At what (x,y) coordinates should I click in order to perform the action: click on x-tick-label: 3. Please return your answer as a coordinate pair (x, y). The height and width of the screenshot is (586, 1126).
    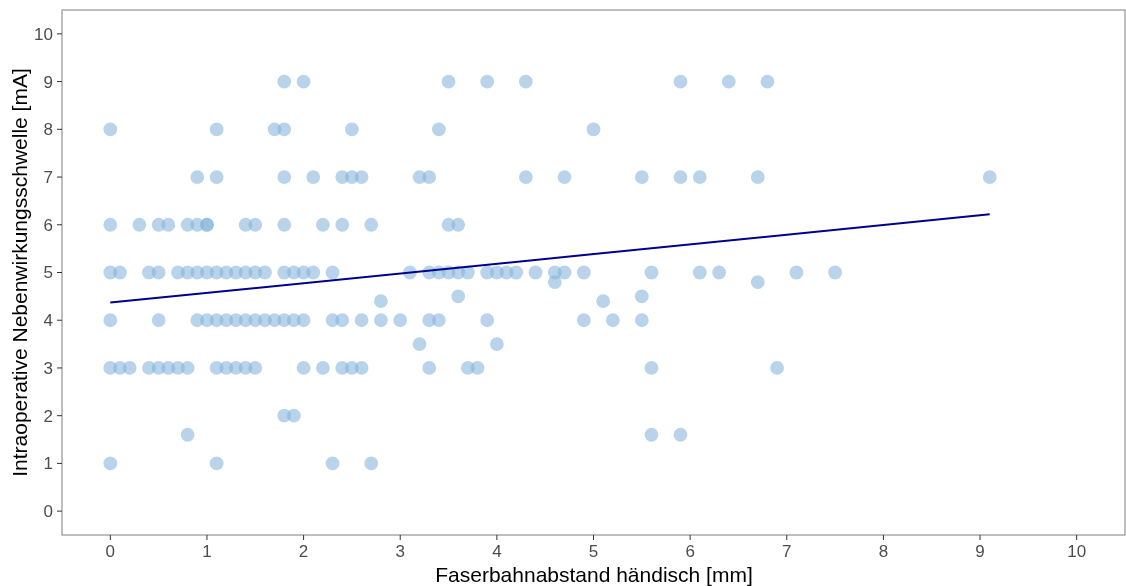
    Looking at the image, I should click on (400, 551).